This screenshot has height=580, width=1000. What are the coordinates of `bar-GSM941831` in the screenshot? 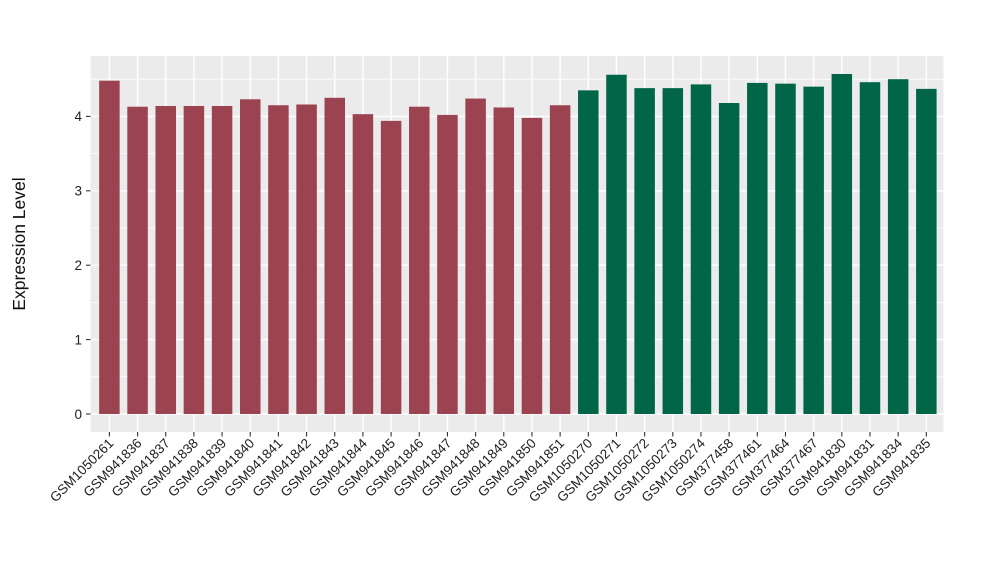 It's located at (870, 248).